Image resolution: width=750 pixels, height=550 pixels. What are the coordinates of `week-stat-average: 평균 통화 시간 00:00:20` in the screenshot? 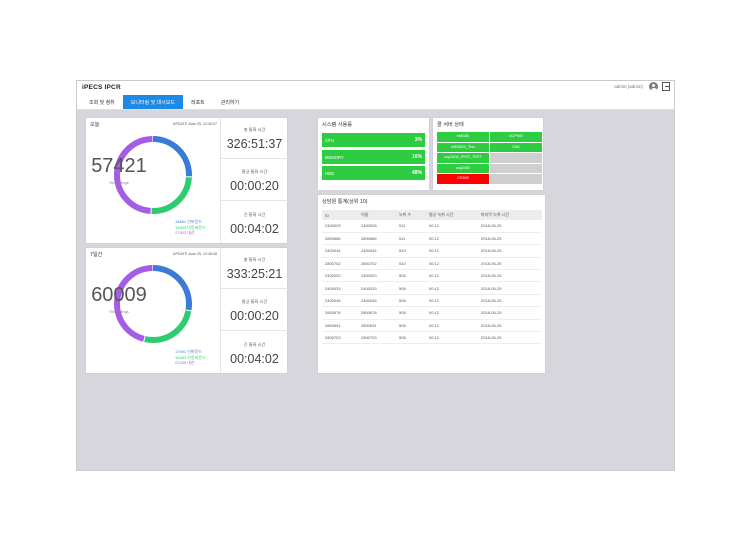 It's located at (254, 310).